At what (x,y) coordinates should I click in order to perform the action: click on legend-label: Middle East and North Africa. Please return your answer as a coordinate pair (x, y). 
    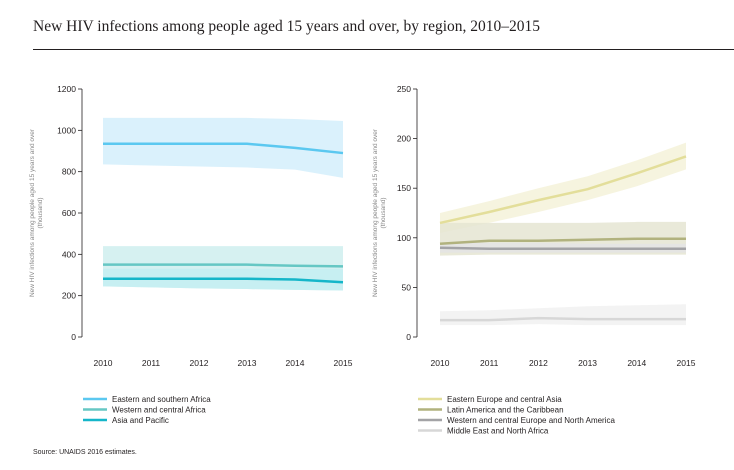
    Looking at the image, I should click on (498, 431).